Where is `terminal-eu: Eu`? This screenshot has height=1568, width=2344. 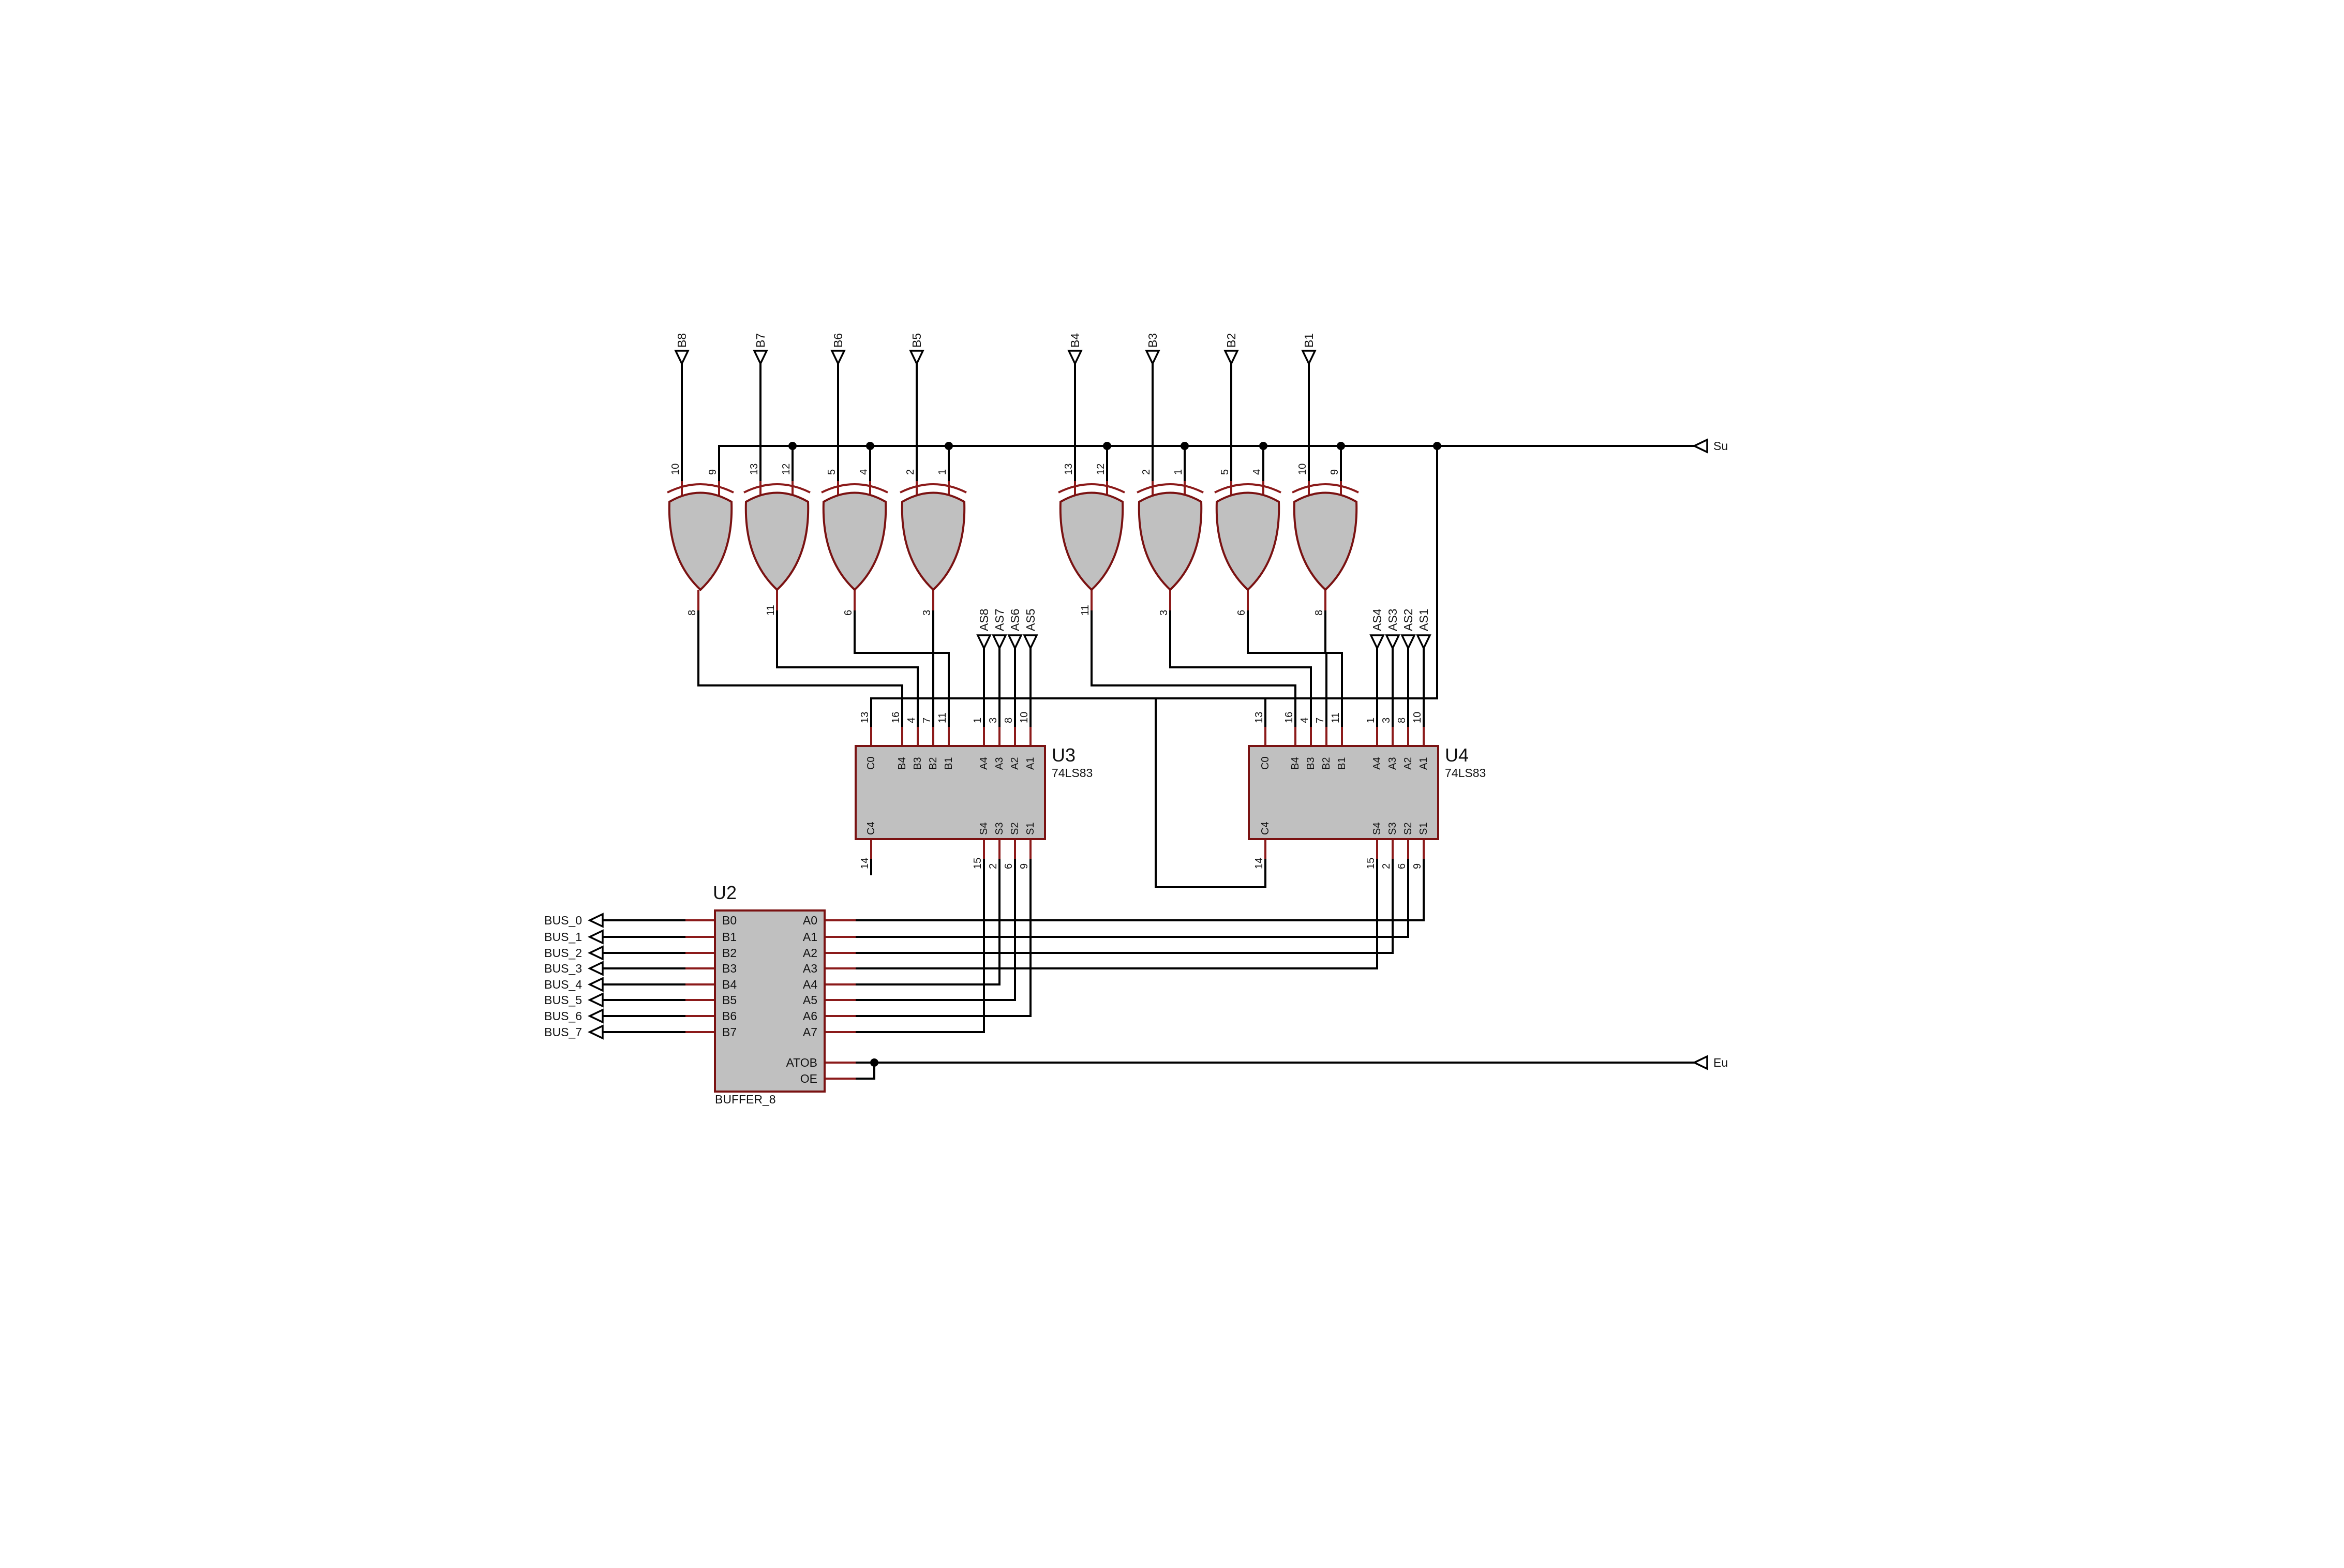 terminal-eu: Eu is located at coordinates (1710, 1062).